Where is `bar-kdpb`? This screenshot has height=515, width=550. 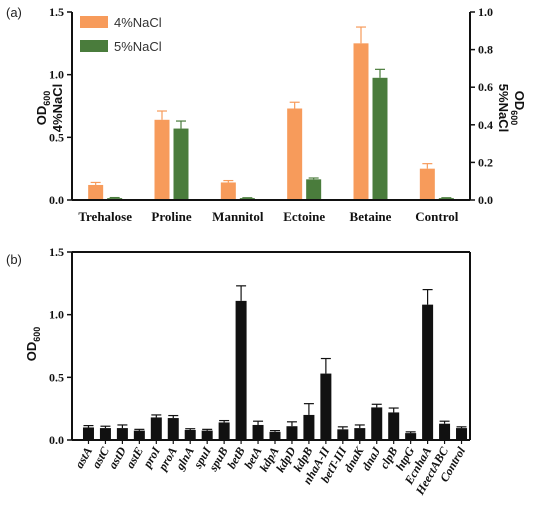
bar-kdpb is located at coordinates (309, 427).